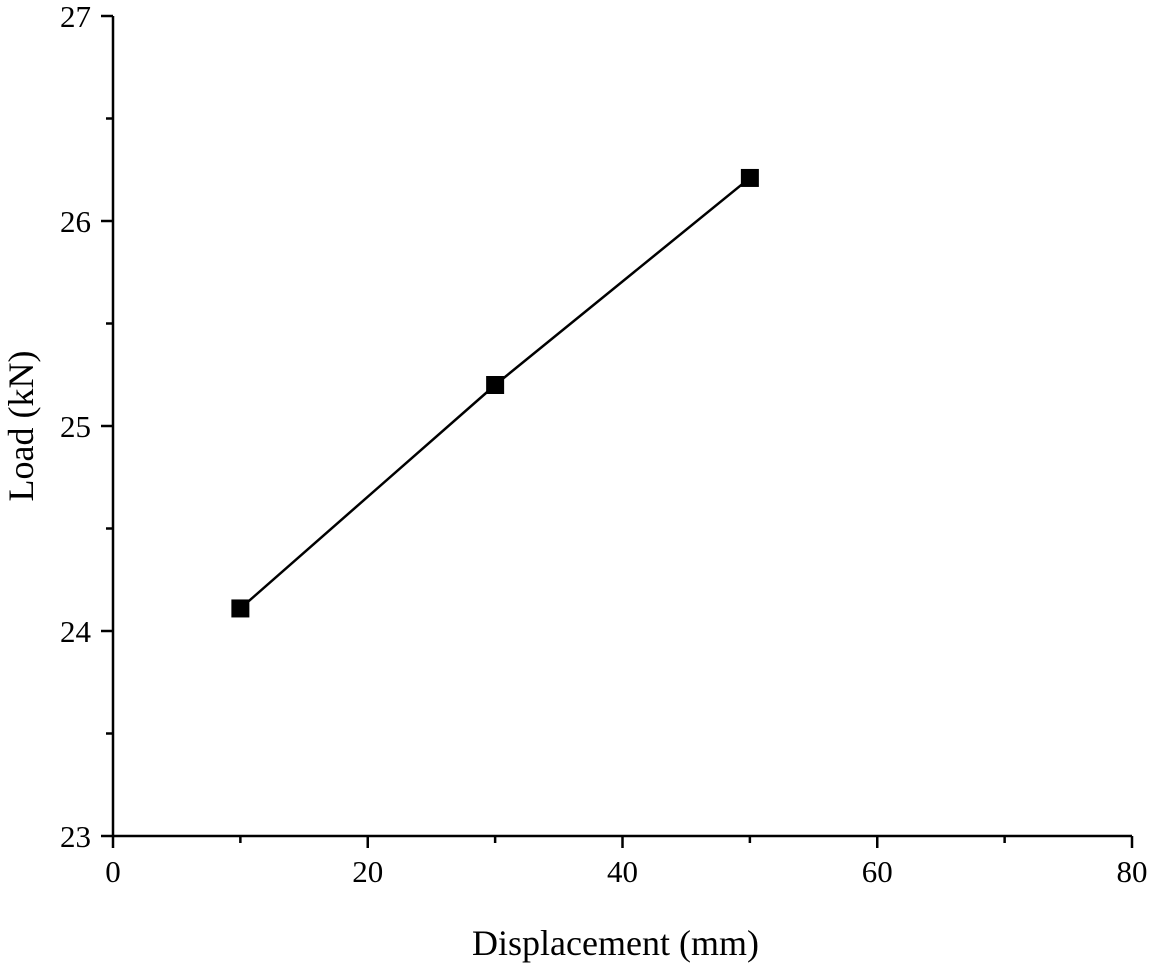 The image size is (1150, 975). I want to click on y-axis-title: Load (kN), so click(21, 426).